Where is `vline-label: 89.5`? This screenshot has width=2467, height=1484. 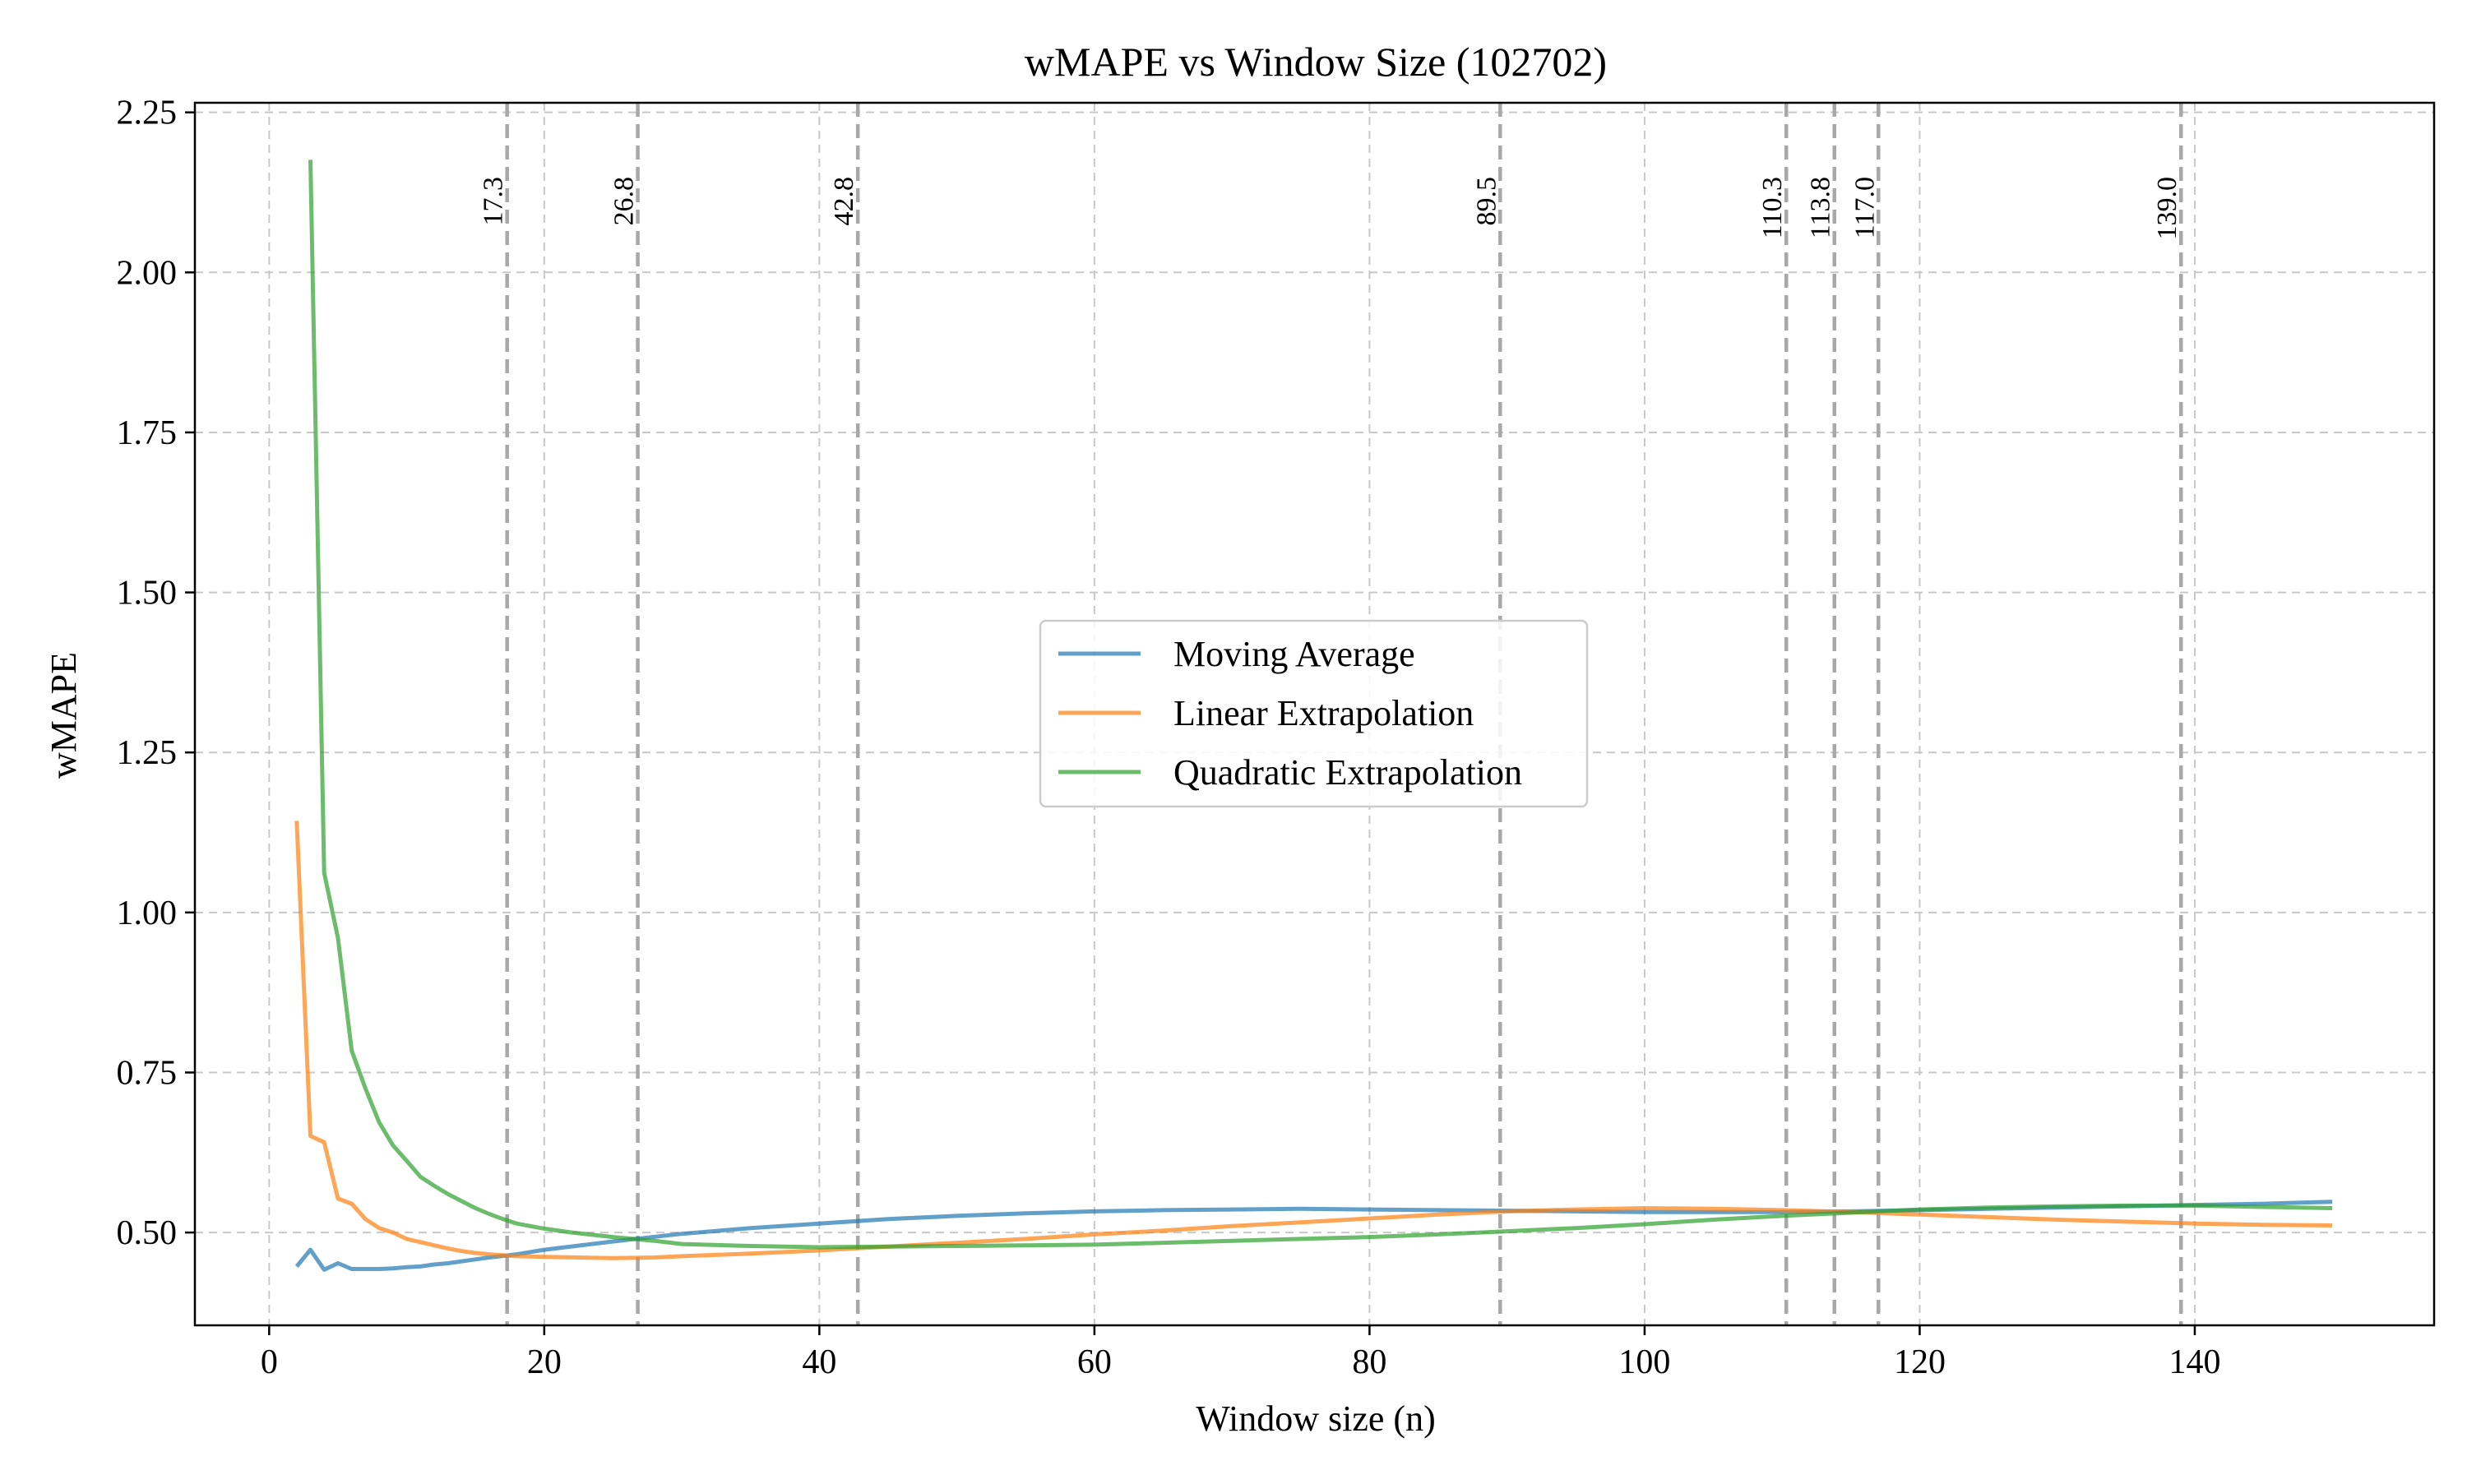
vline-label: 89.5 is located at coordinates (1487, 202).